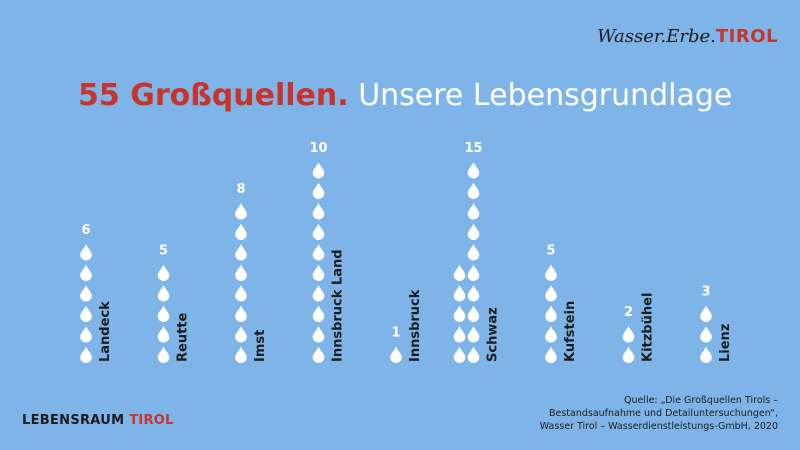 This screenshot has width=800, height=450. I want to click on brand-logo: Wasser.Erbe.TIROL, so click(687, 36).